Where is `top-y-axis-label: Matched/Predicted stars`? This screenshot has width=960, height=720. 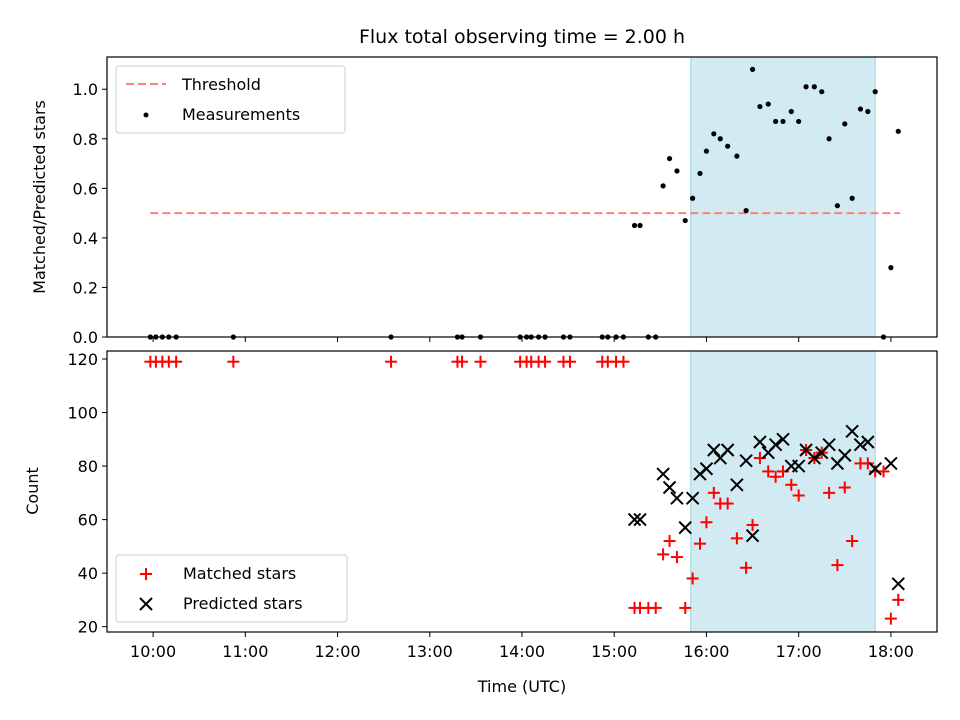 top-y-axis-label: Matched/Predicted stars is located at coordinates (39, 197).